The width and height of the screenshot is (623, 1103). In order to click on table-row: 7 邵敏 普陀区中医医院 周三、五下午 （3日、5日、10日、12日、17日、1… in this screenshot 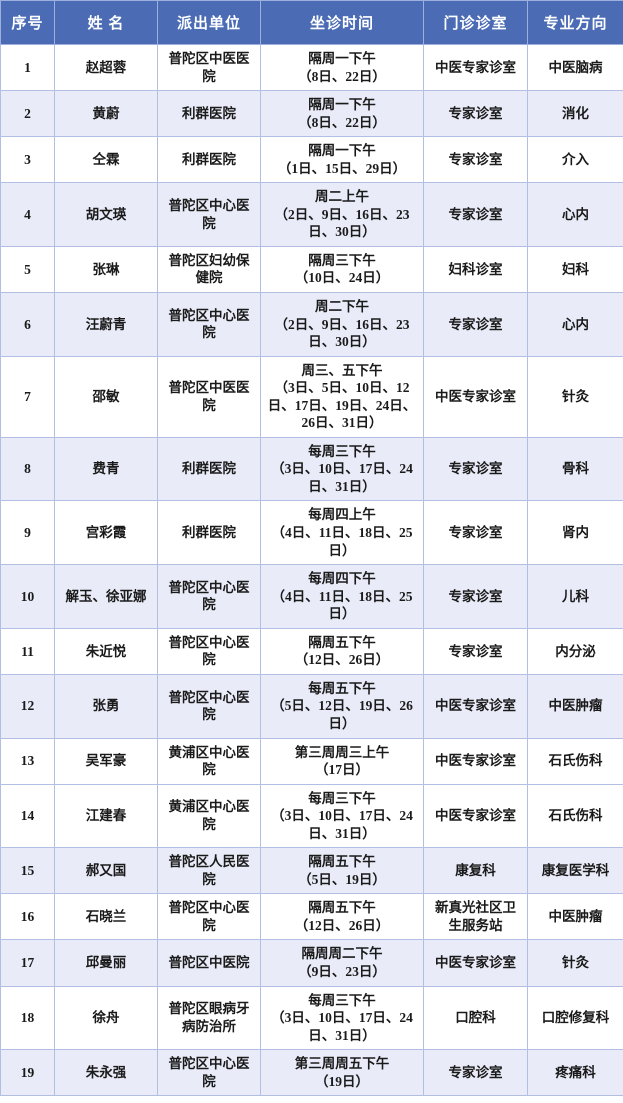, I will do `click(311, 396)`.